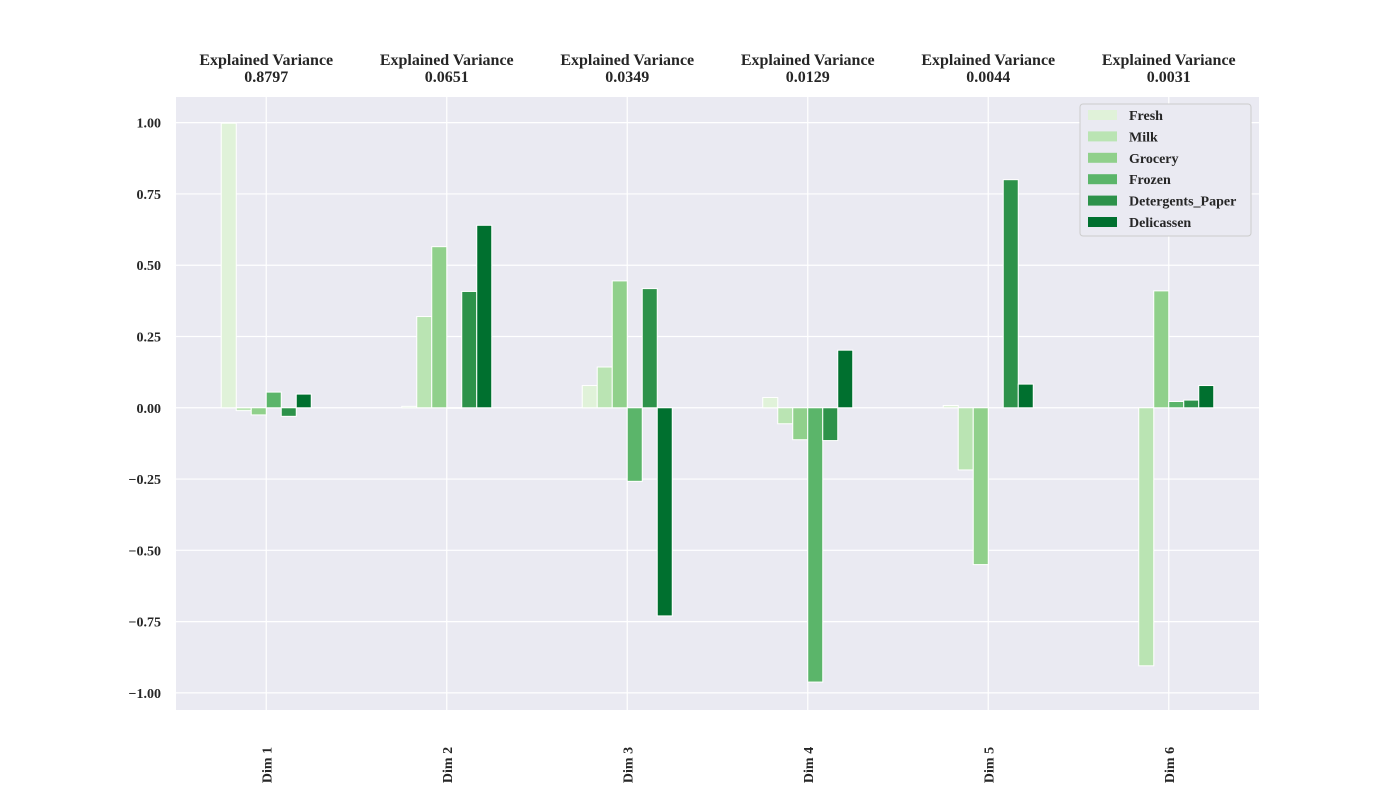 The height and width of the screenshot is (800, 1400). I want to click on y-tick-label: 0.75, so click(149, 195).